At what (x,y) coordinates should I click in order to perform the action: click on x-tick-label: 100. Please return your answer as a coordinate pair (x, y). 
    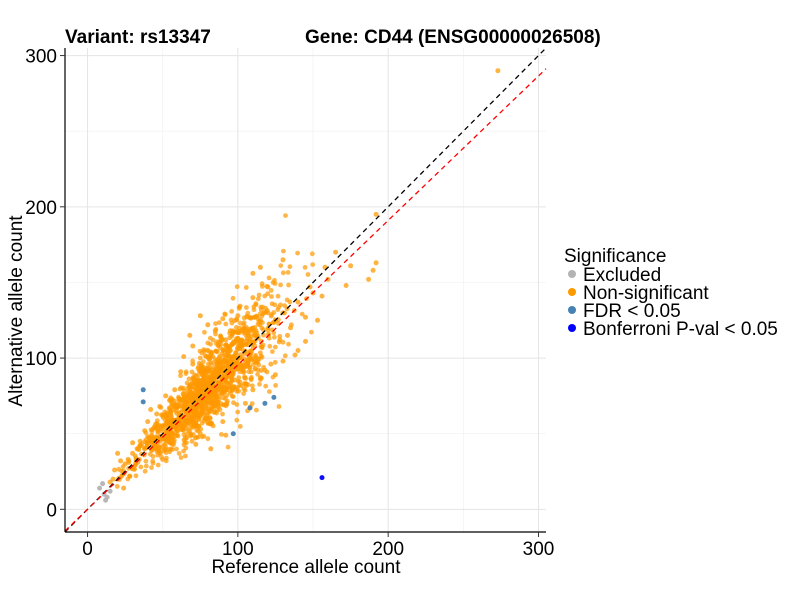
    Looking at the image, I should click on (238, 549).